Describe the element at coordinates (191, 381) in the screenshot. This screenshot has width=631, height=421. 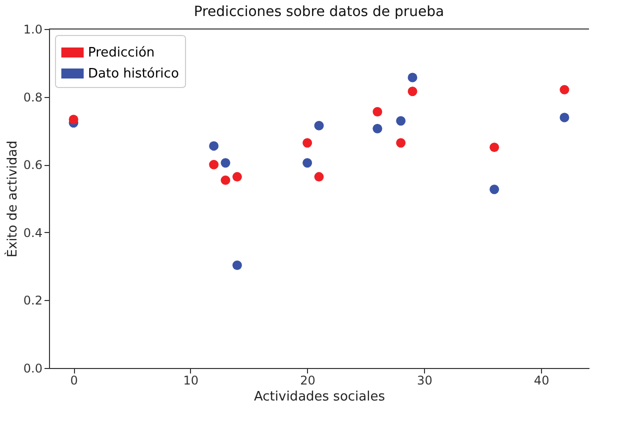
I see `x-tick-label: 10` at that location.